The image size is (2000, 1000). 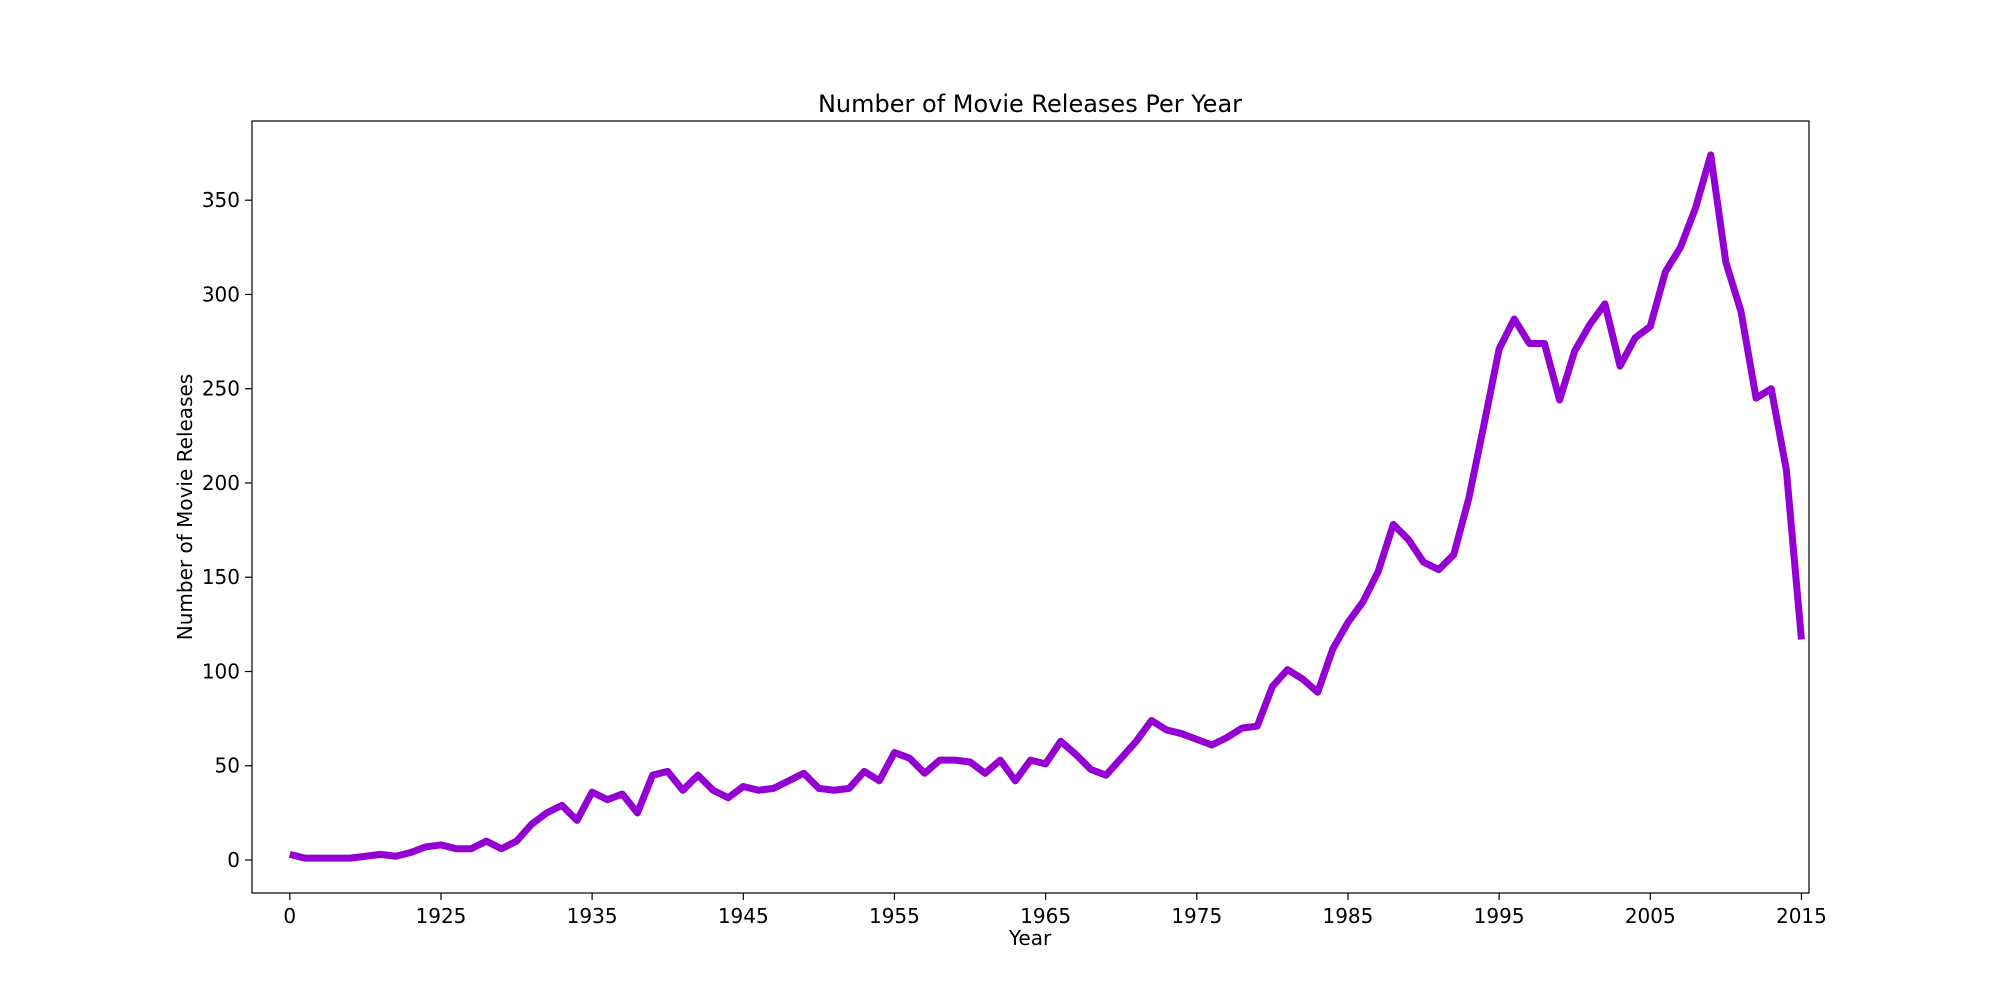 What do you see at coordinates (233, 860) in the screenshot?
I see `y-tick-label: 0` at bounding box center [233, 860].